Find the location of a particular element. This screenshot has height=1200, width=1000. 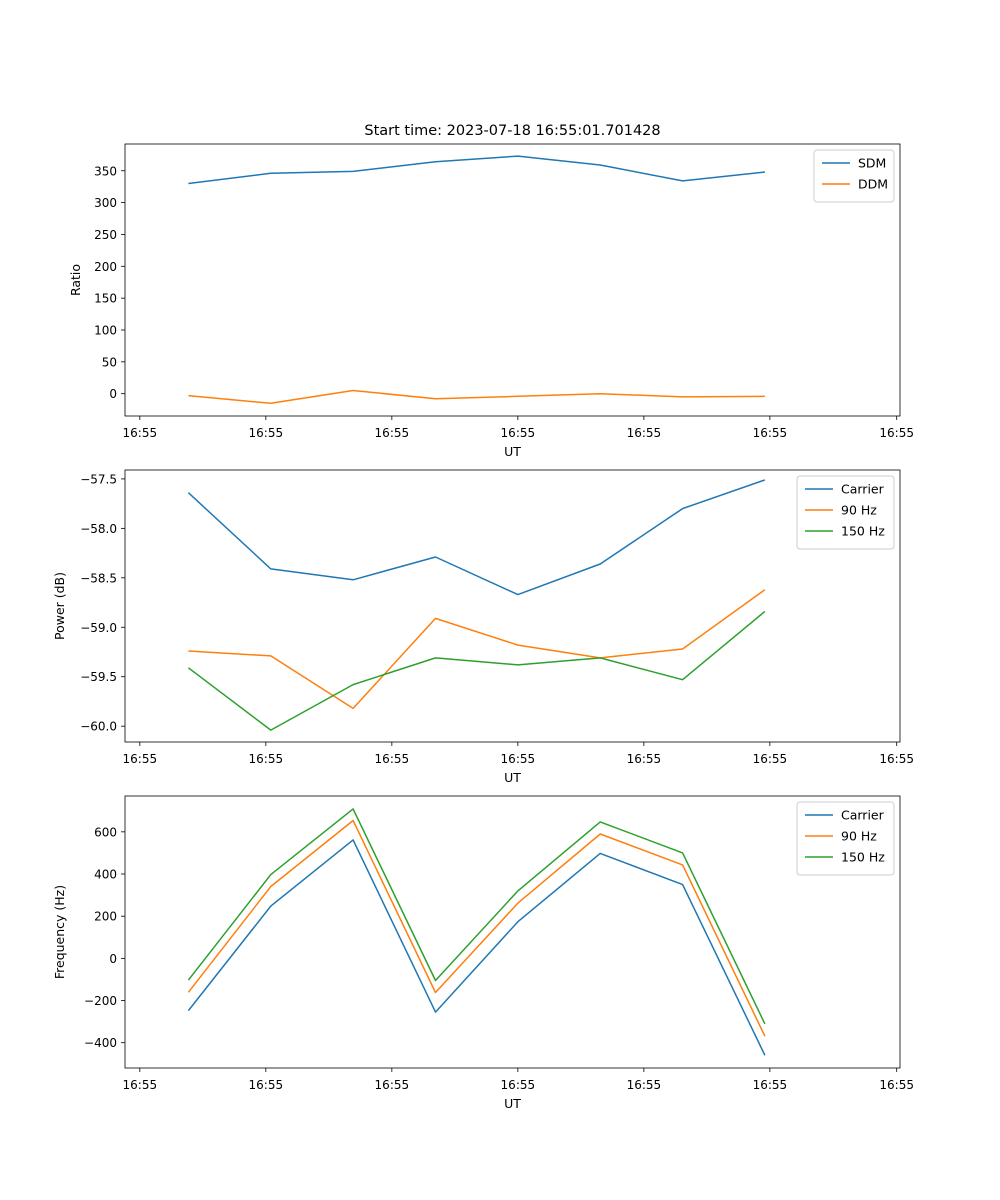

ratio-y-tick-label: 150 is located at coordinates (105, 299).